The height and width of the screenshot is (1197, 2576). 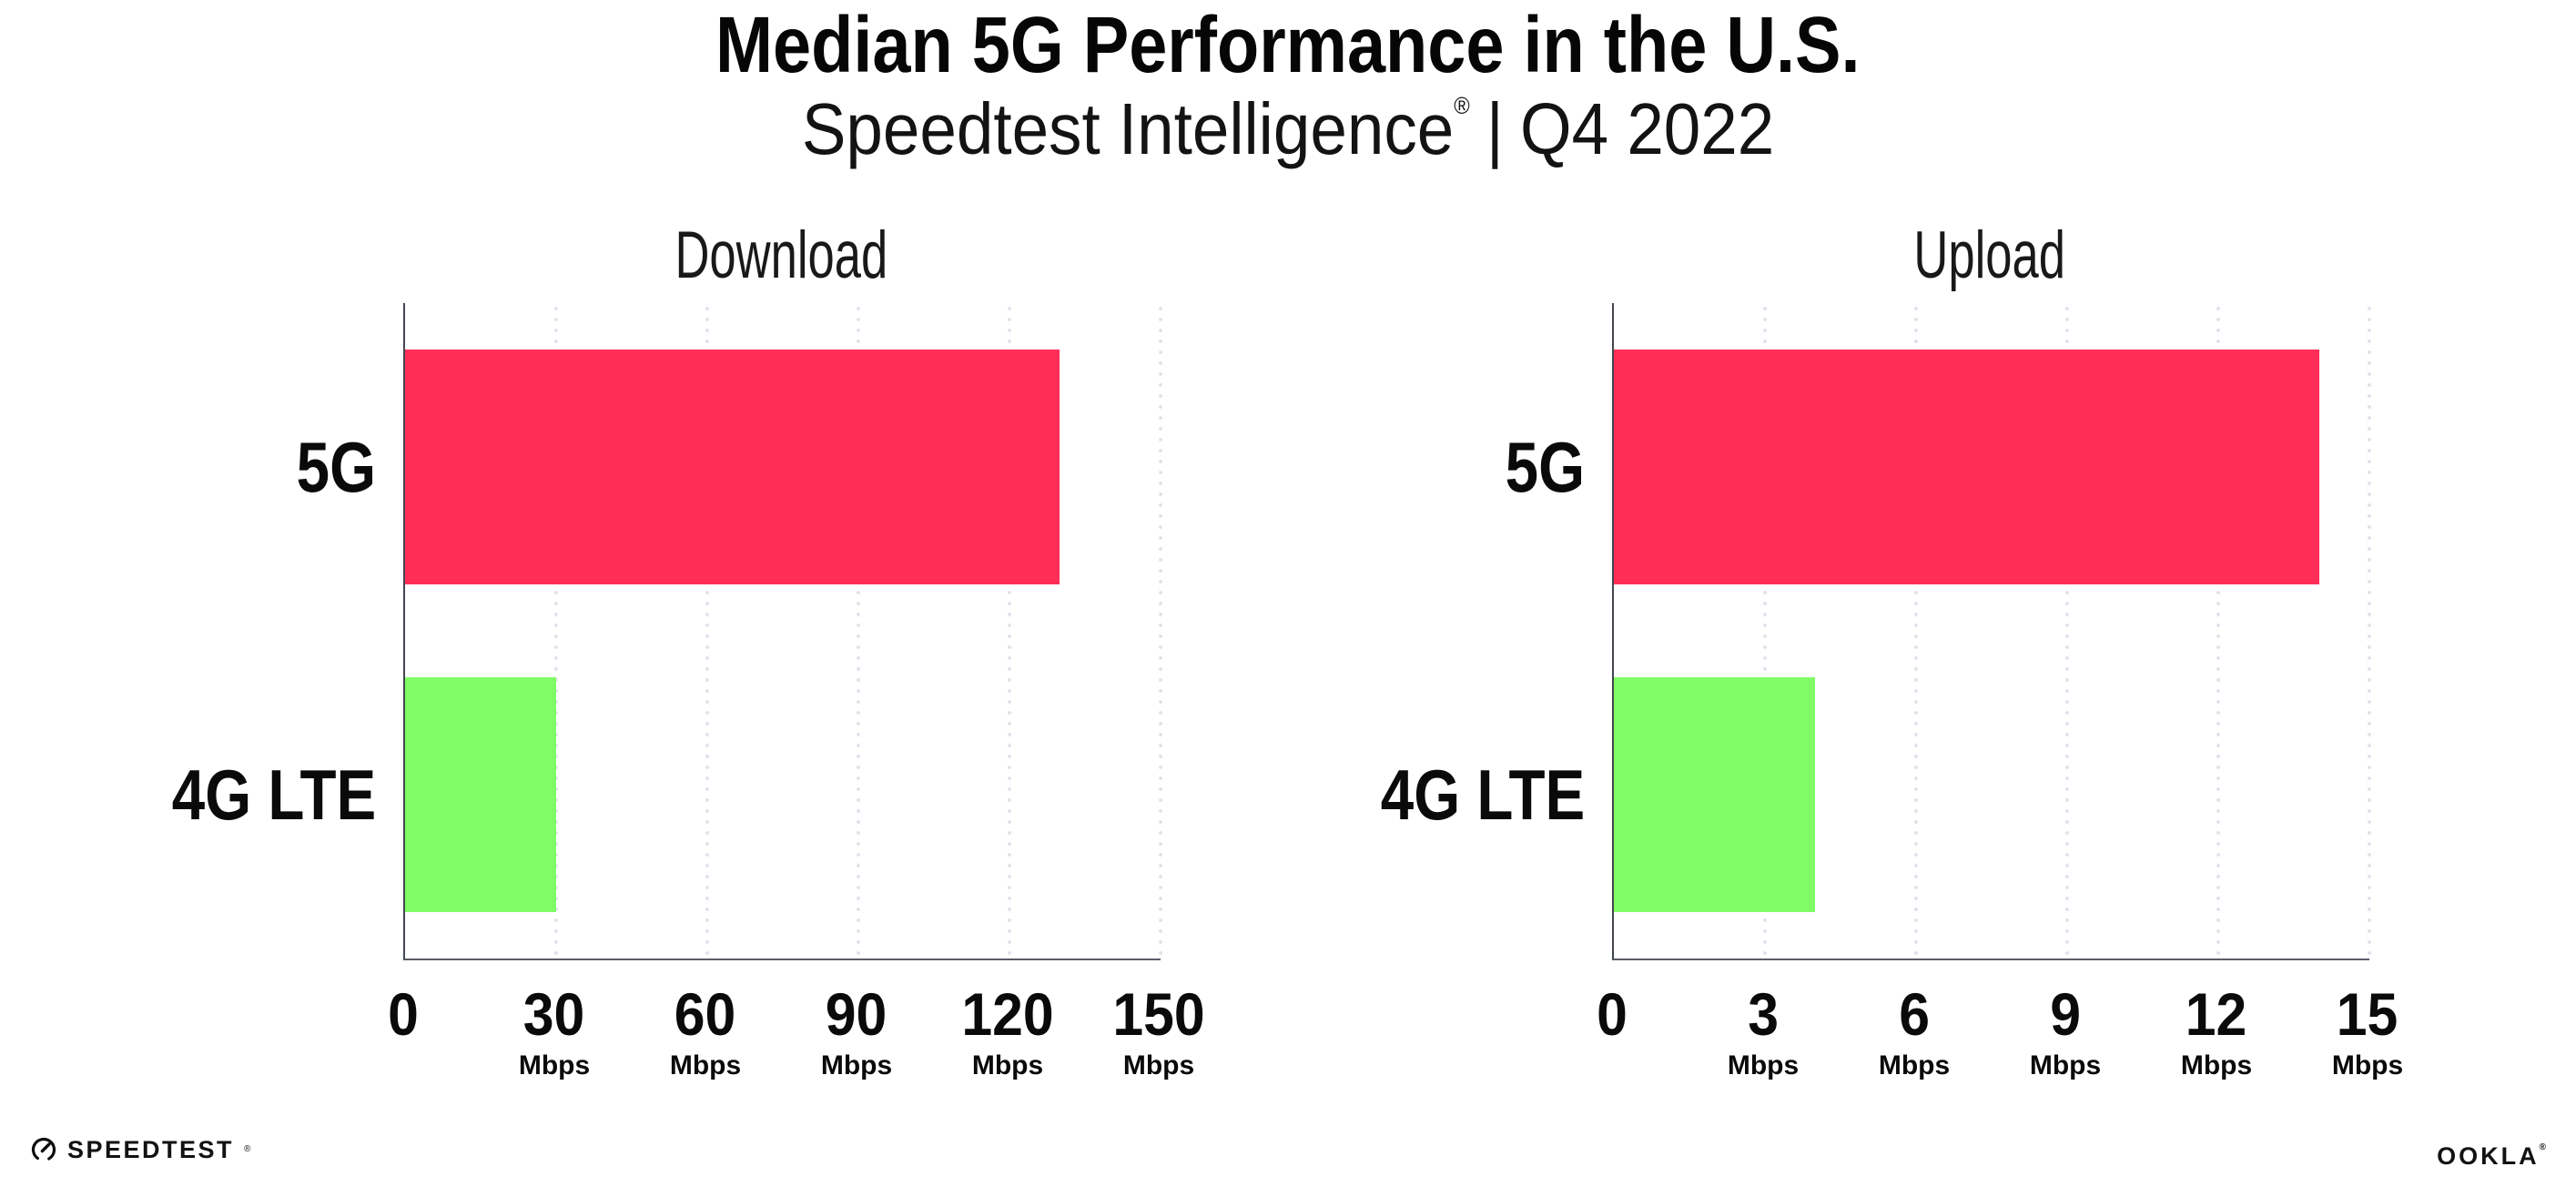 I want to click on download-chart-title: Download, so click(x=781, y=255).